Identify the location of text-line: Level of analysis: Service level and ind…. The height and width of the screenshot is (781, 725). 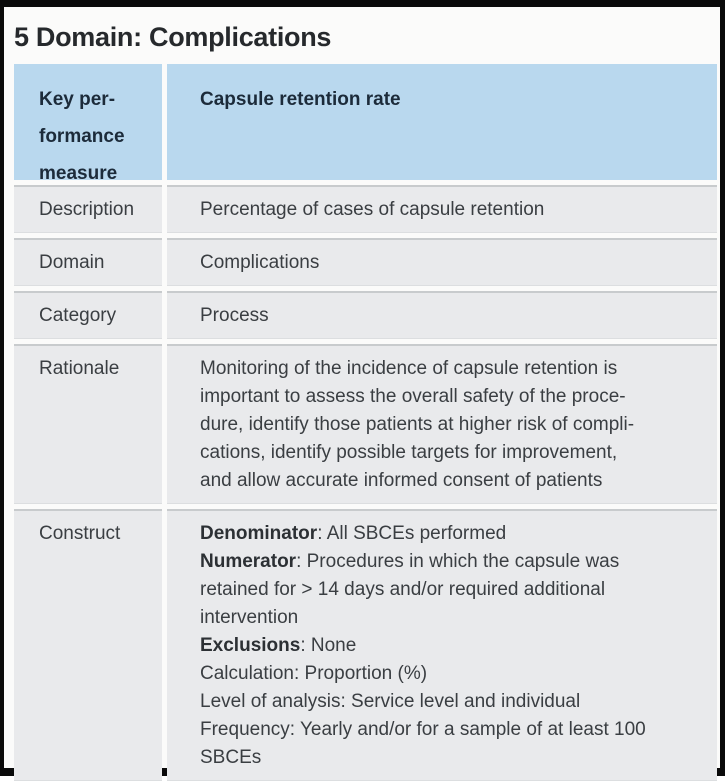
(390, 701).